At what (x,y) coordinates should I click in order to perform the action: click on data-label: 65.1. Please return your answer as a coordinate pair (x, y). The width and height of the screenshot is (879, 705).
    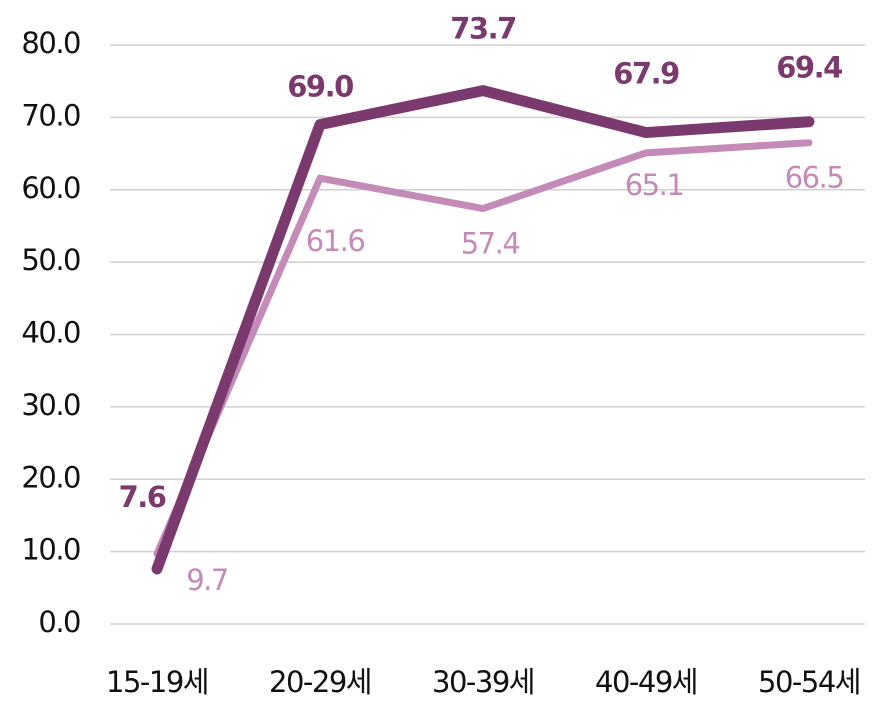
    Looking at the image, I should click on (654, 185).